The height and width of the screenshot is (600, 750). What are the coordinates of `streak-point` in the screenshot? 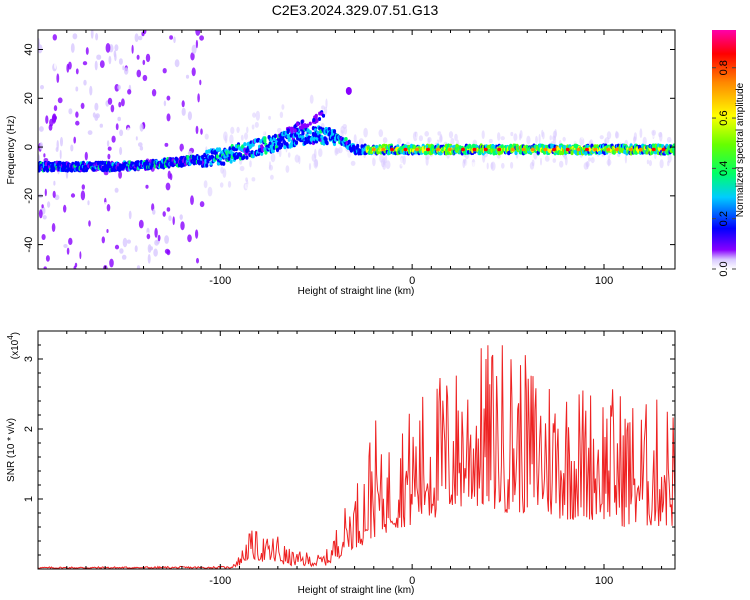 It's located at (298, 124).